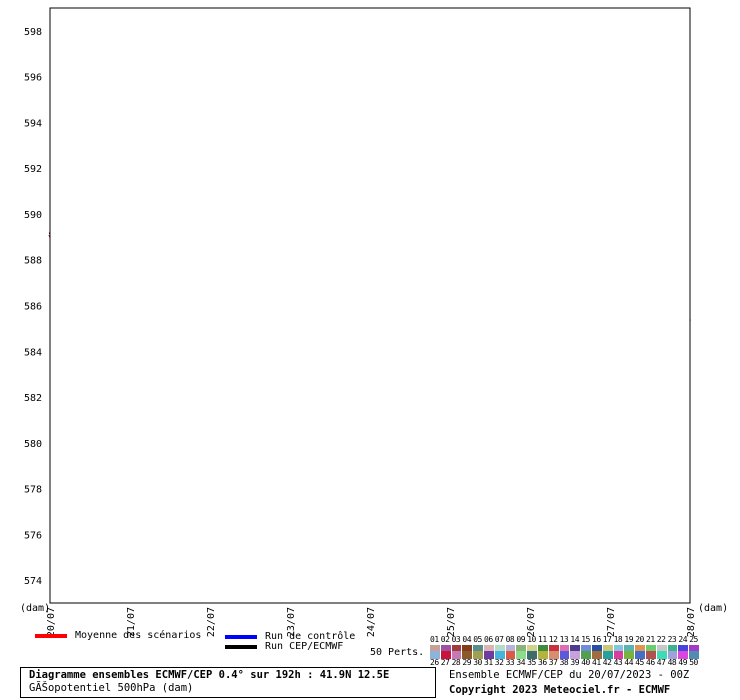 The image size is (740, 700). What do you see at coordinates (661, 662) in the screenshot?
I see `pert-number-bottom: 47` at bounding box center [661, 662].